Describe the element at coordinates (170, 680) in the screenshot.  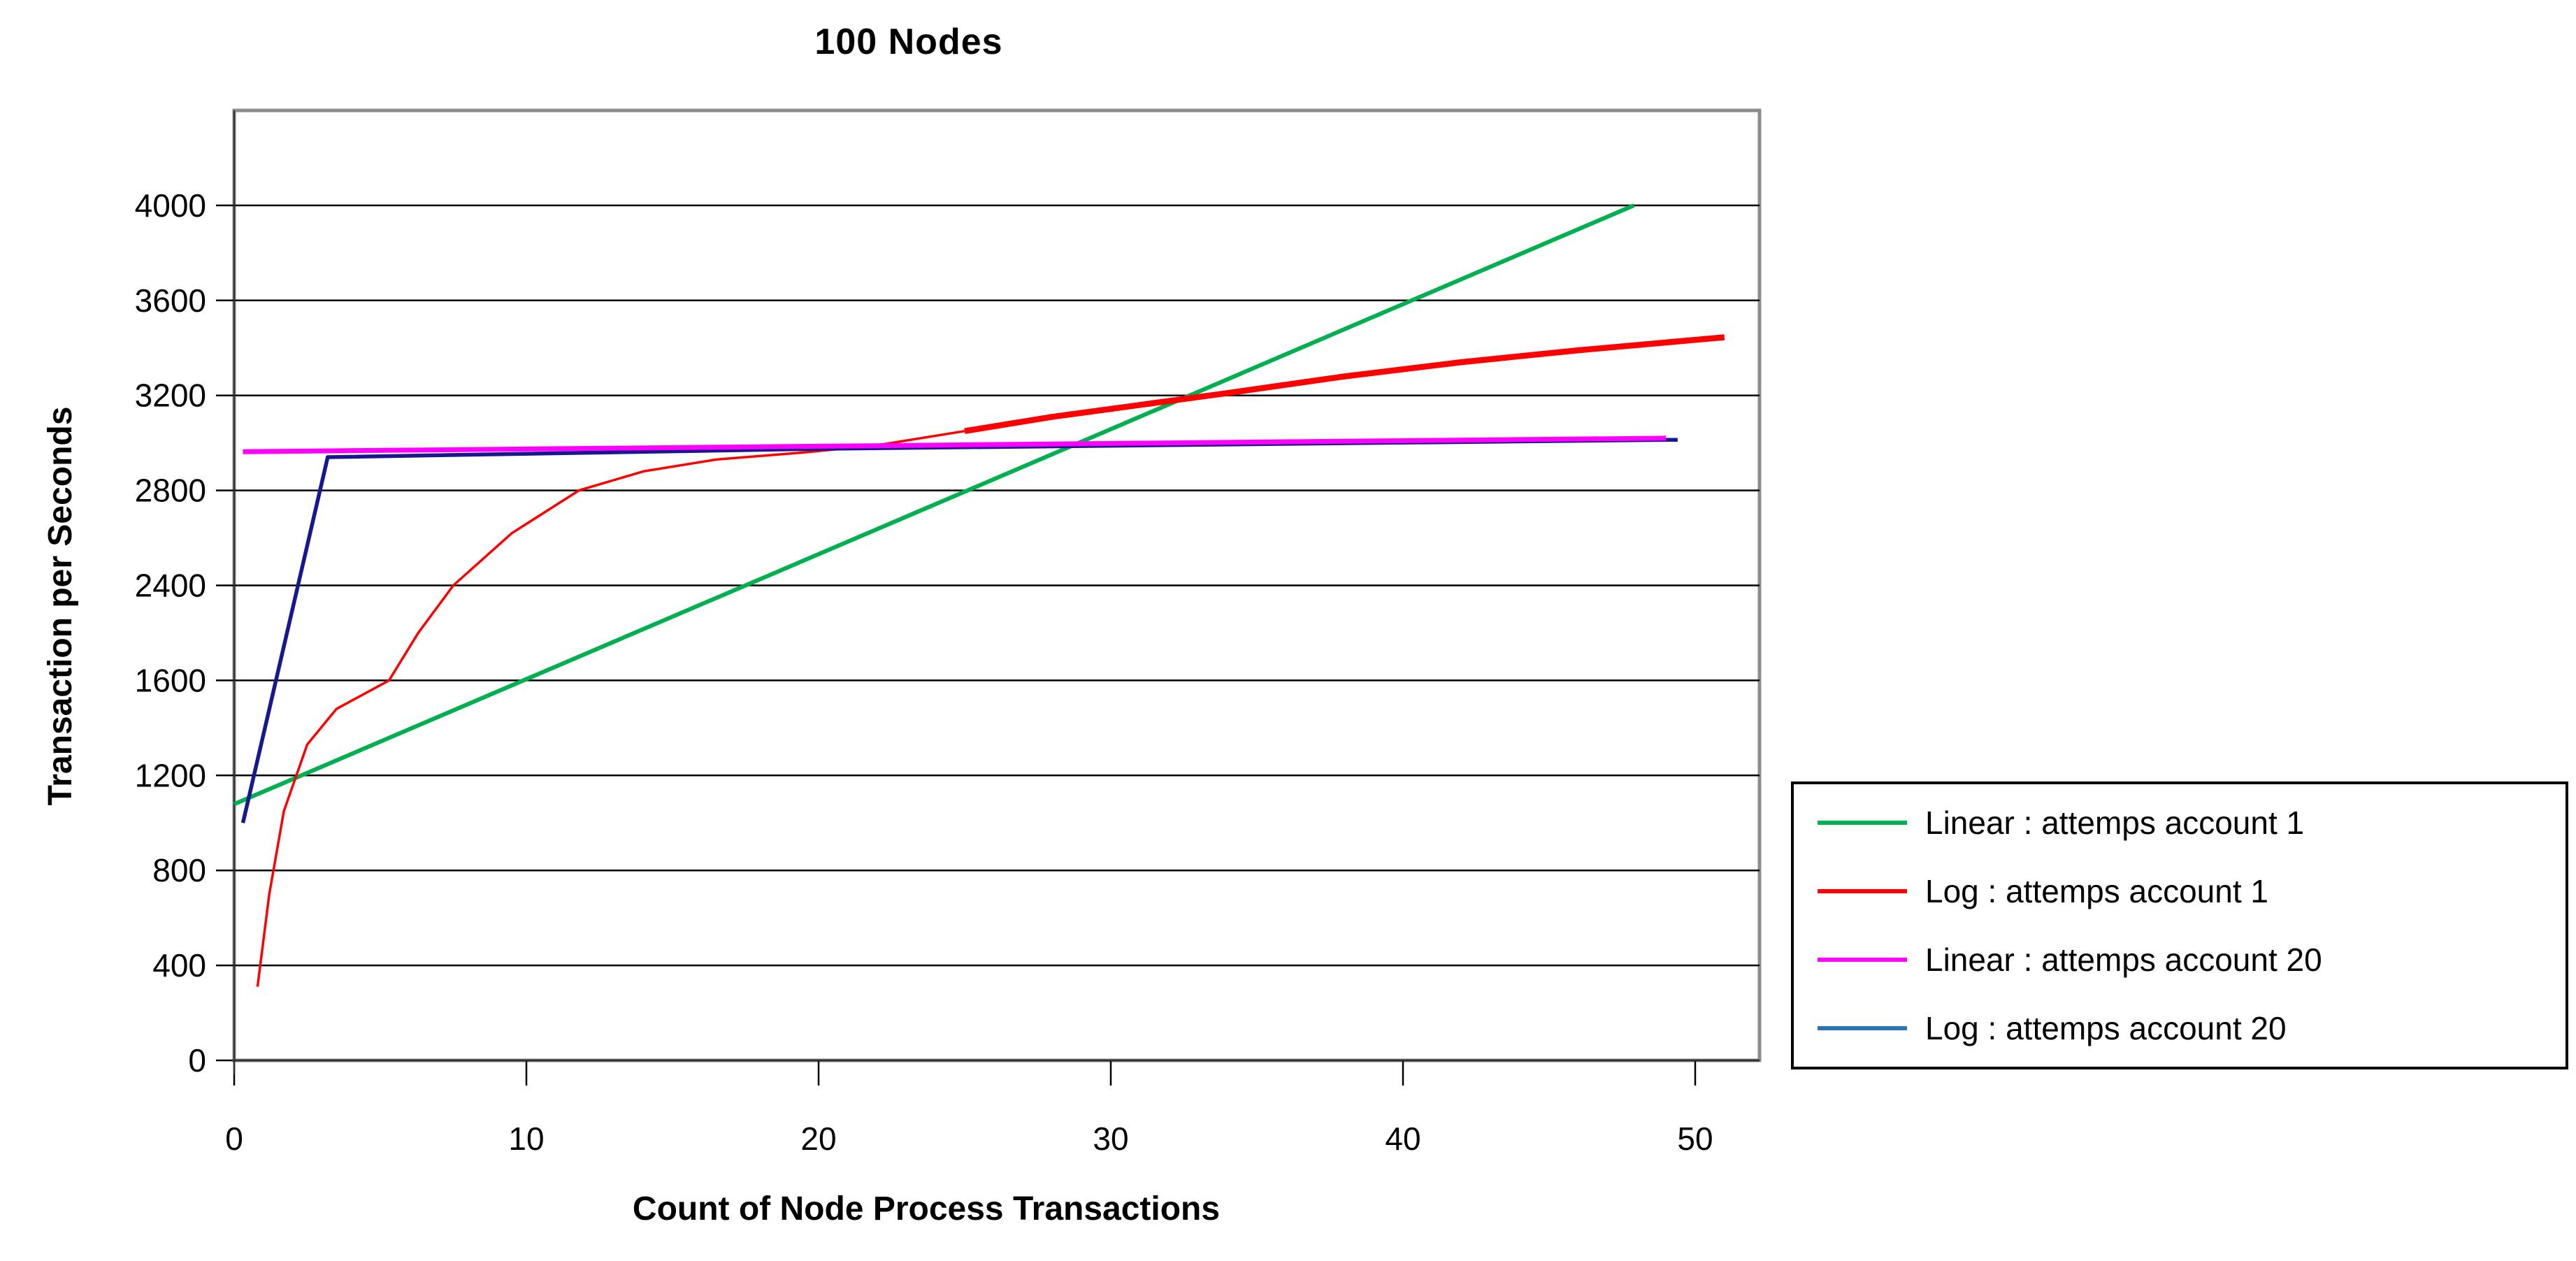
I see `y-tick-label-1600: 1600` at that location.